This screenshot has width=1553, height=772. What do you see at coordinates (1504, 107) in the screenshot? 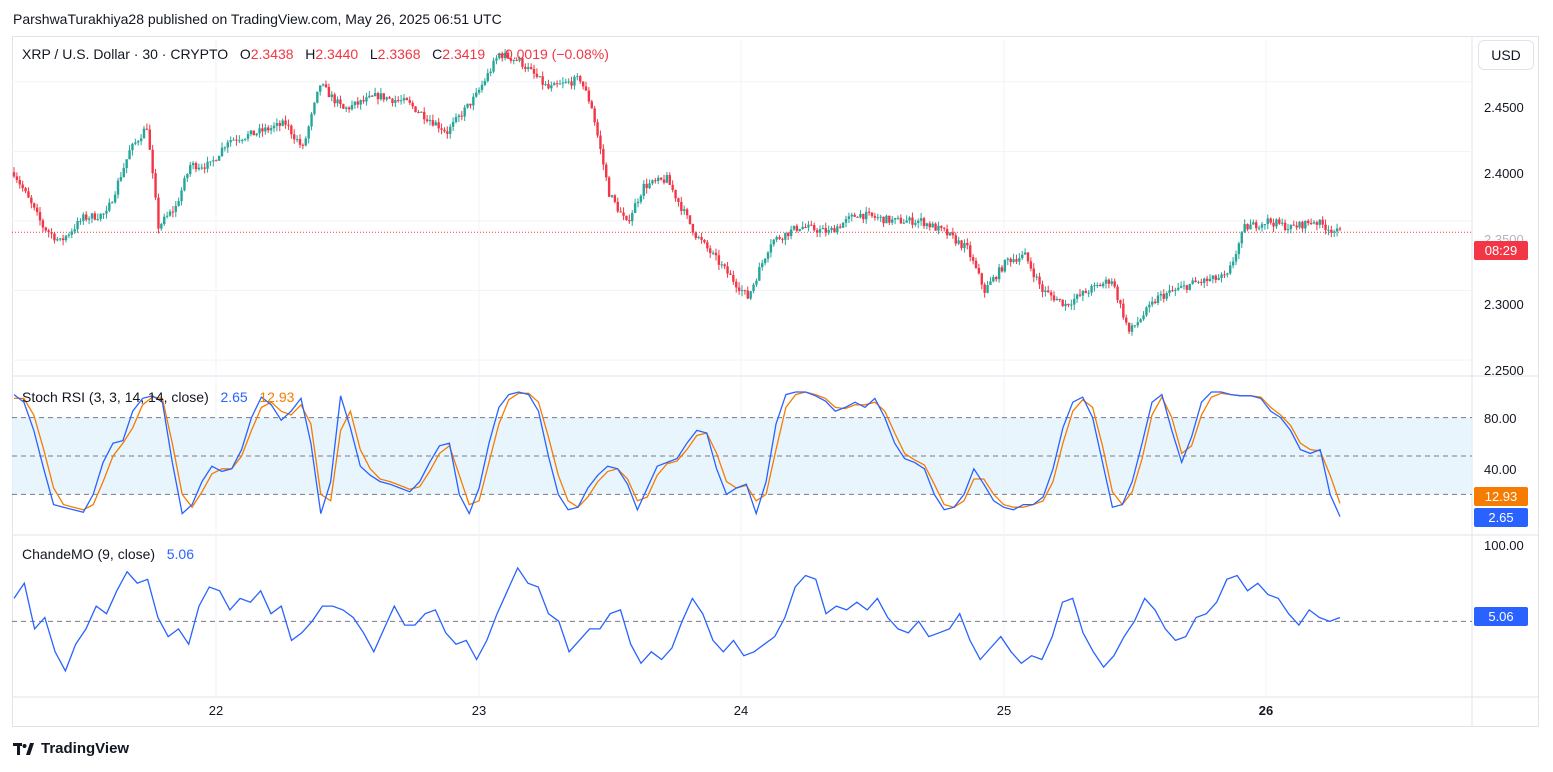
I see `price-tick: 2.4500` at bounding box center [1504, 107].